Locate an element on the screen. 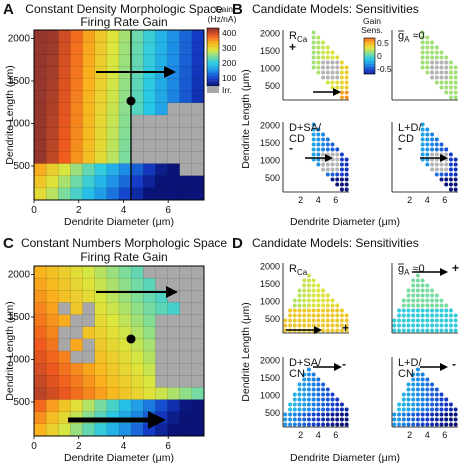 The width and height of the screenshot is (474, 465). sensitivity-sign: - is located at coordinates (454, 364).